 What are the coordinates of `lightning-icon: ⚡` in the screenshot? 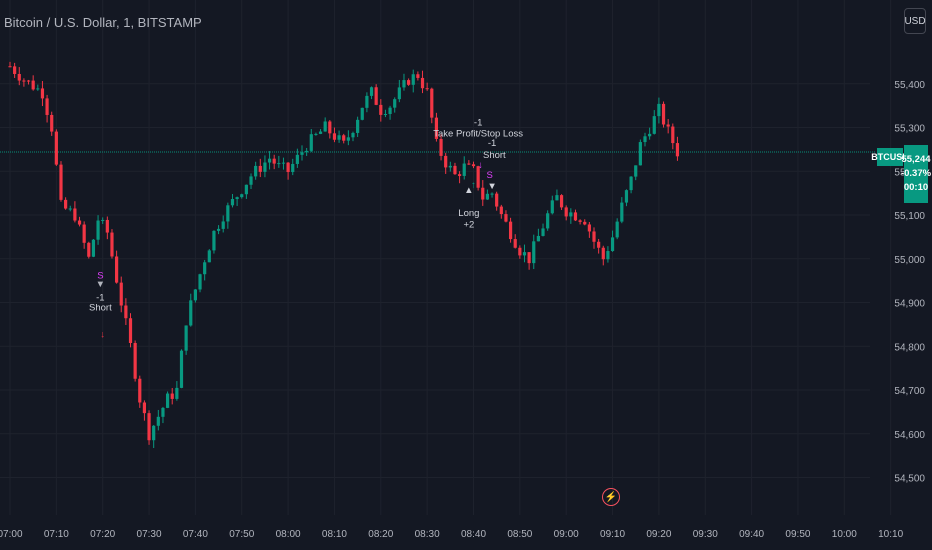 It's located at (611, 497).